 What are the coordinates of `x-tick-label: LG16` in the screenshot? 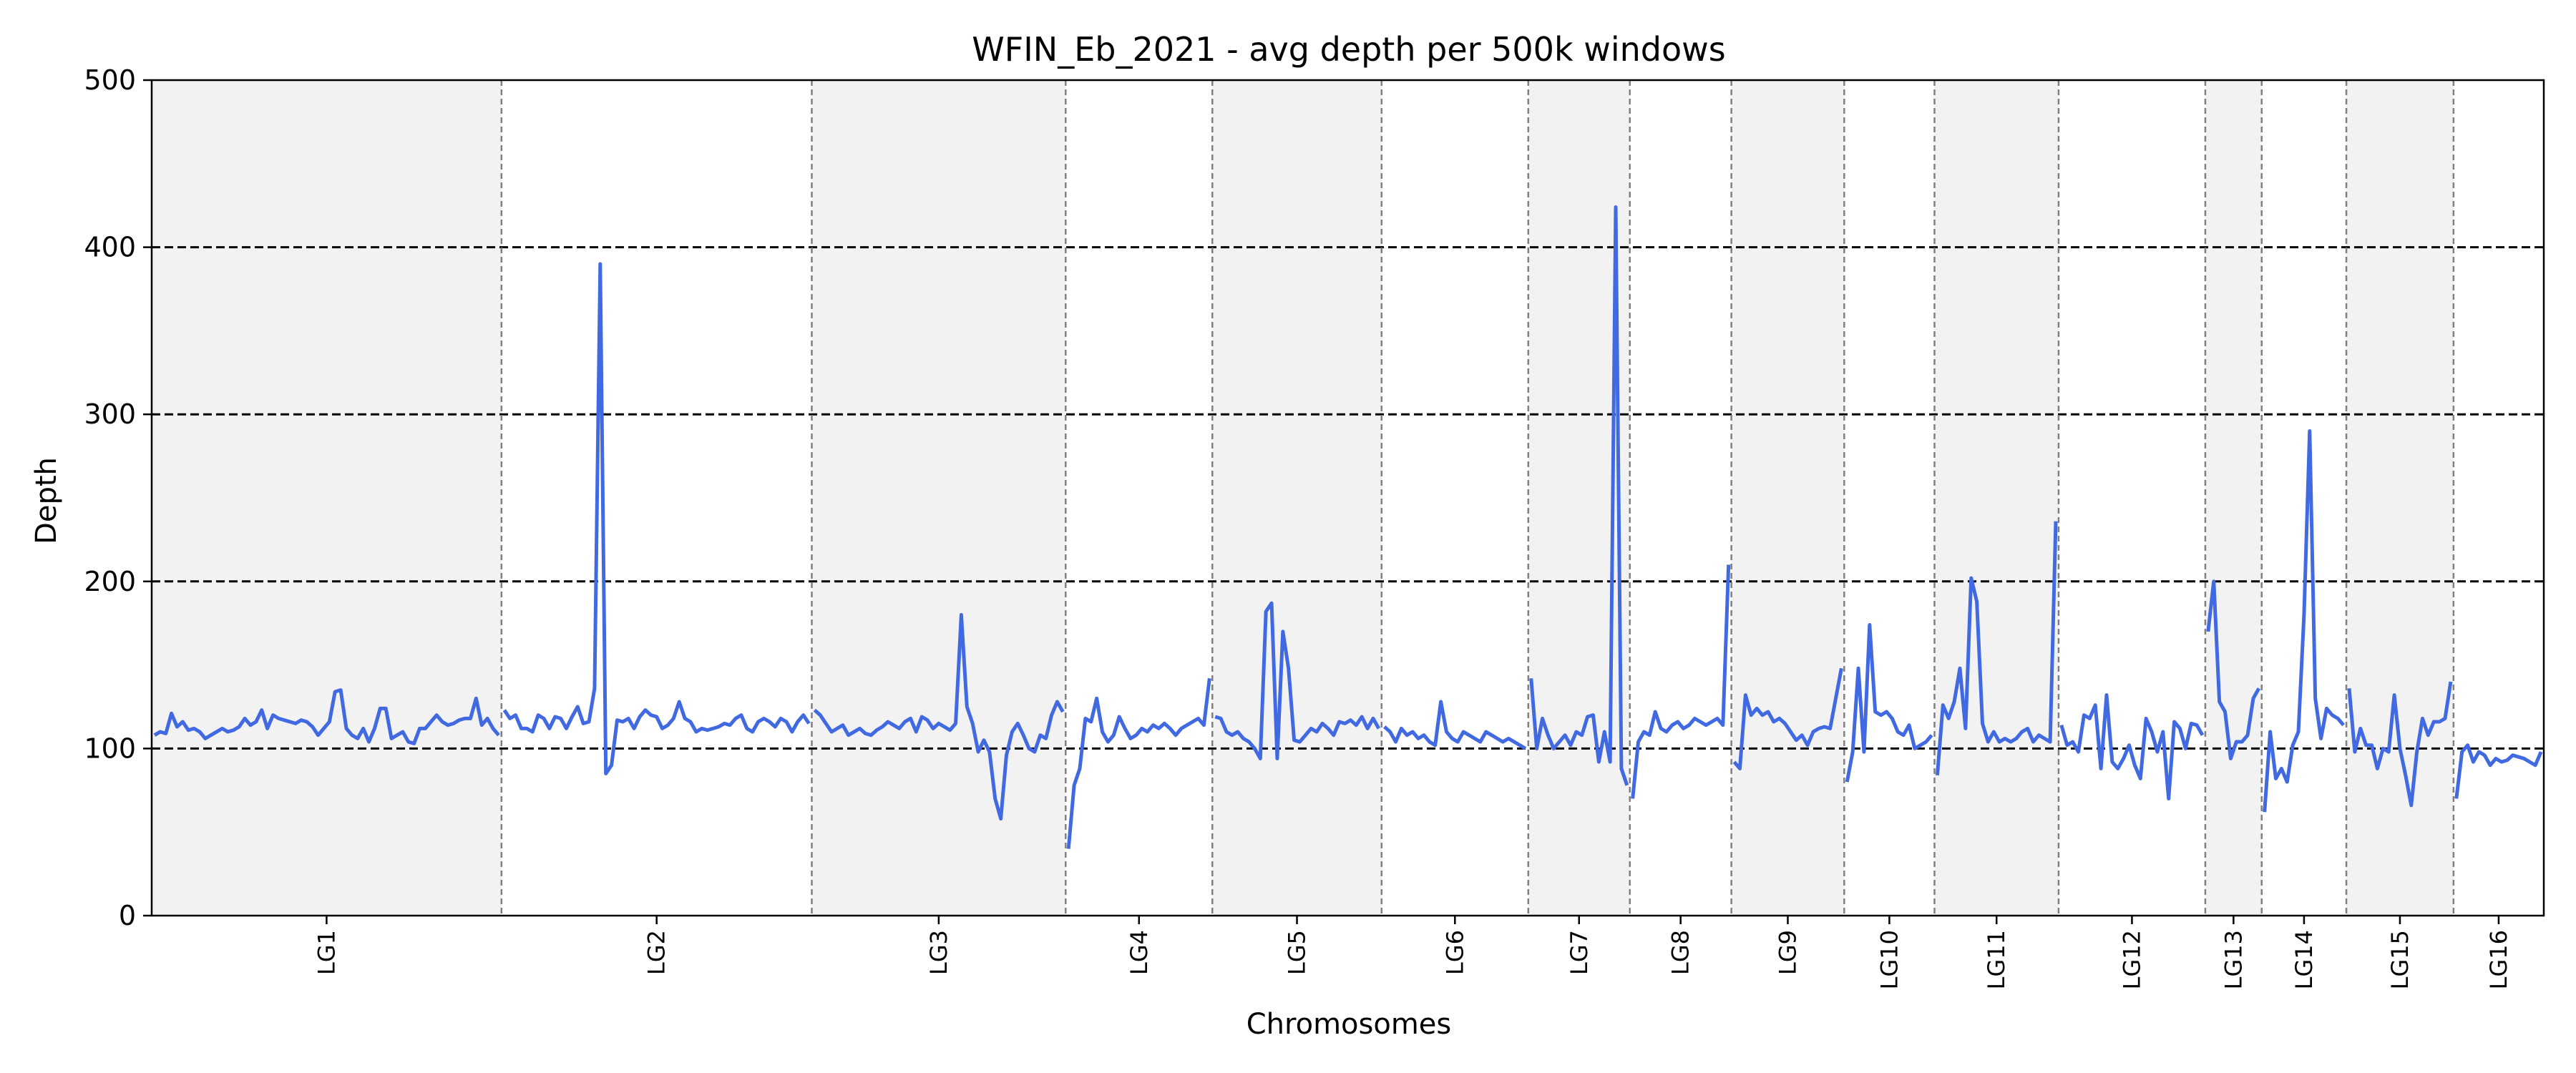 It's located at (2498, 959).